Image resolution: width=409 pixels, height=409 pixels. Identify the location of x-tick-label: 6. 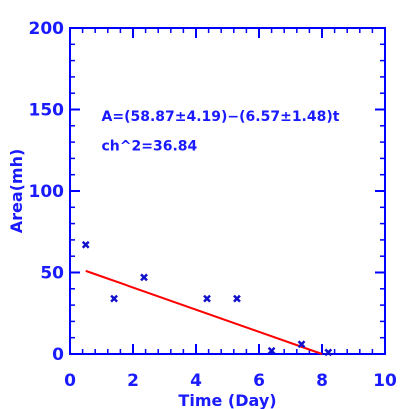
(259, 381).